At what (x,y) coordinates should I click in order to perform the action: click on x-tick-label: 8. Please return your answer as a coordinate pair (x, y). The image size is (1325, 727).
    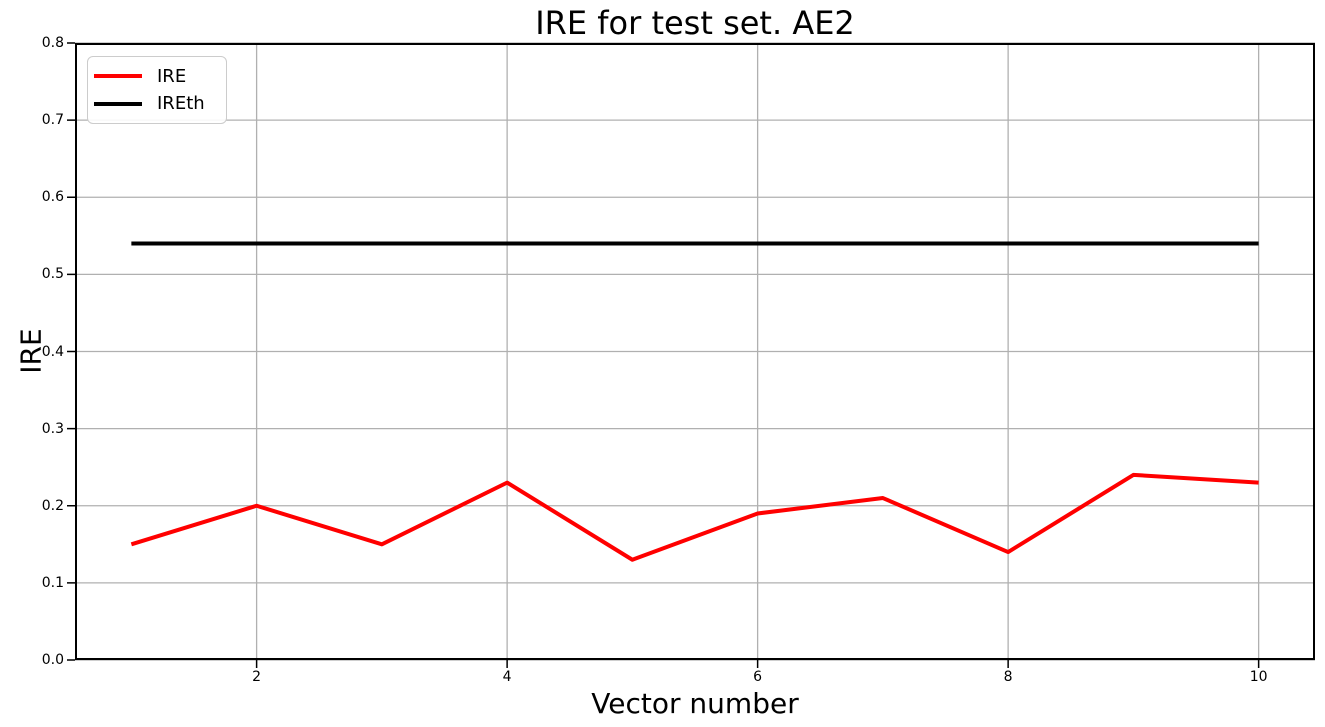
    Looking at the image, I should click on (1008, 677).